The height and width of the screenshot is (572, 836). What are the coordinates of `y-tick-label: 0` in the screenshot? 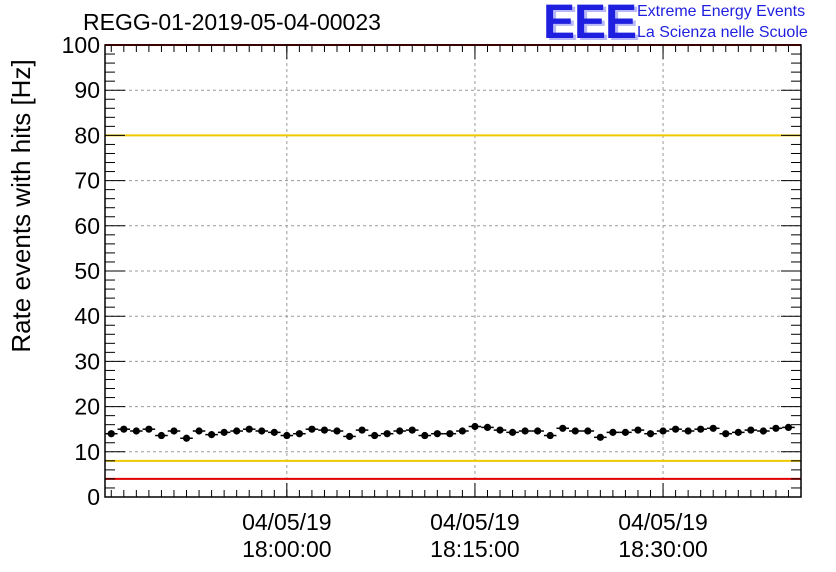 It's located at (93, 497).